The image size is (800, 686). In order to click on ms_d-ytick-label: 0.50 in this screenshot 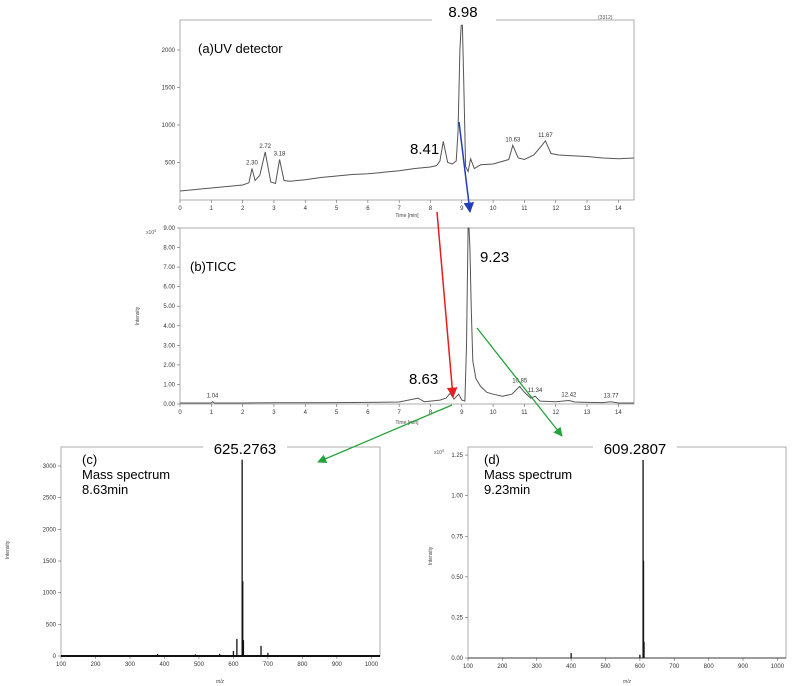, I will do `click(457, 578)`.